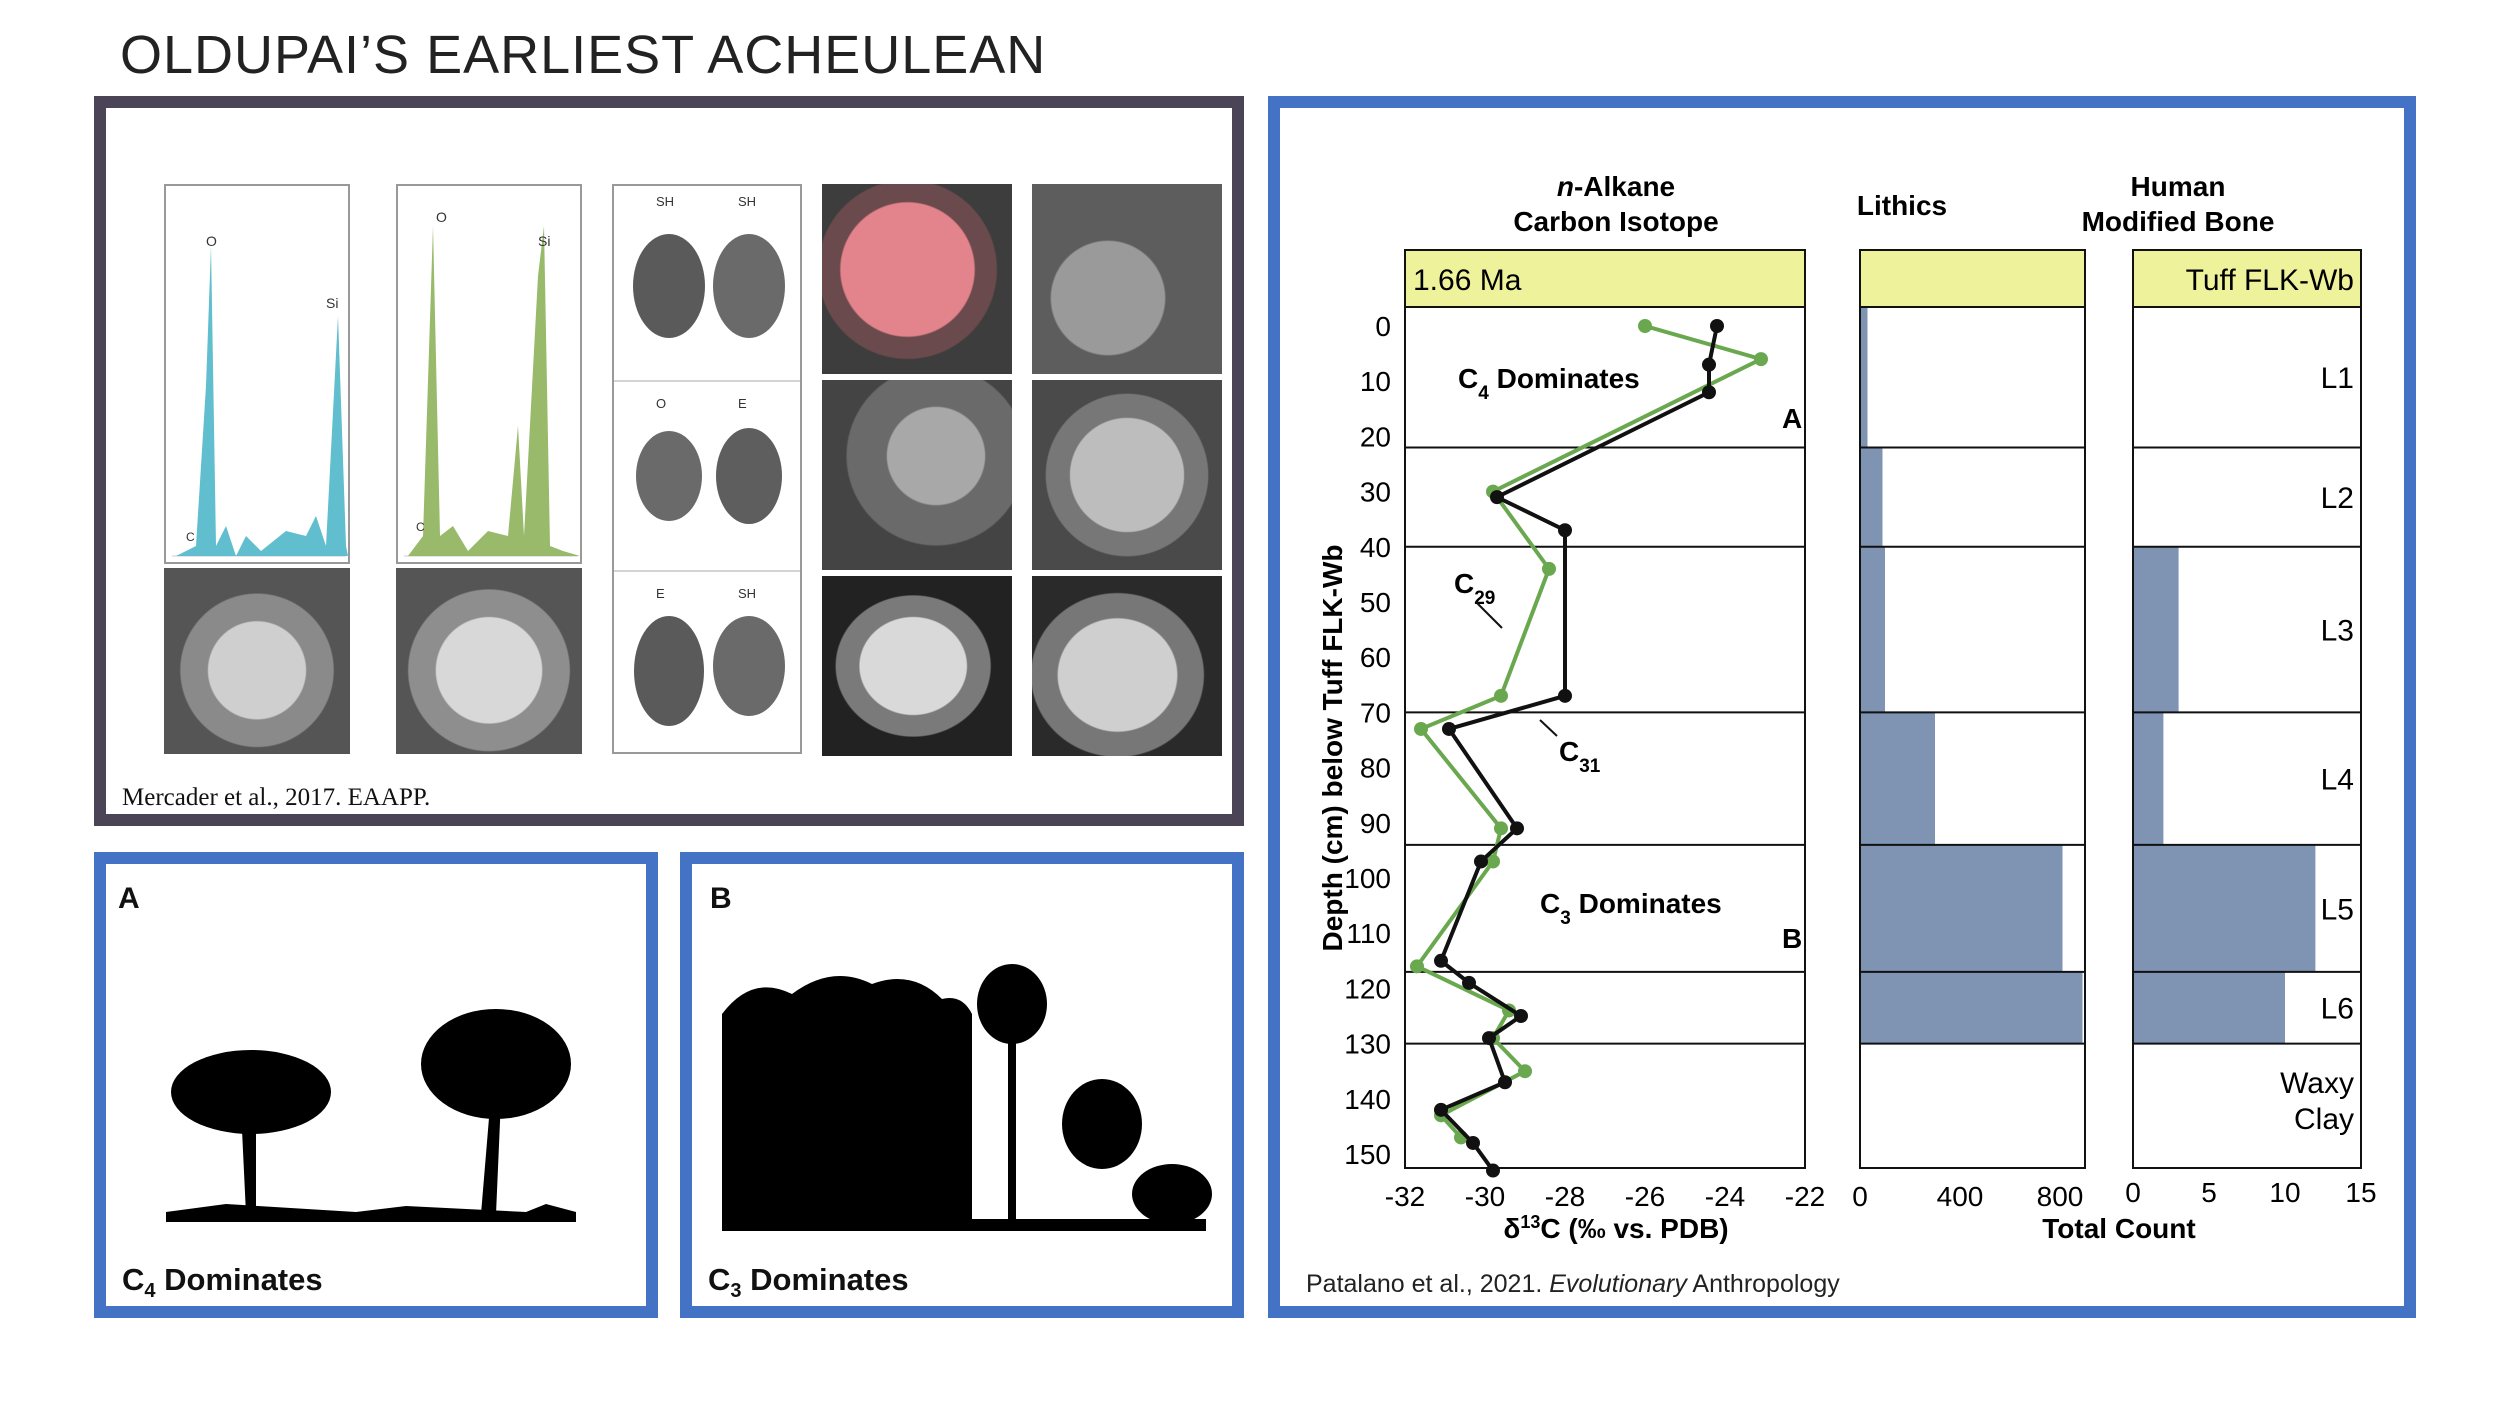 The height and width of the screenshot is (1407, 2500). I want to click on caption-a-rest: Dominates, so click(239, 1279).